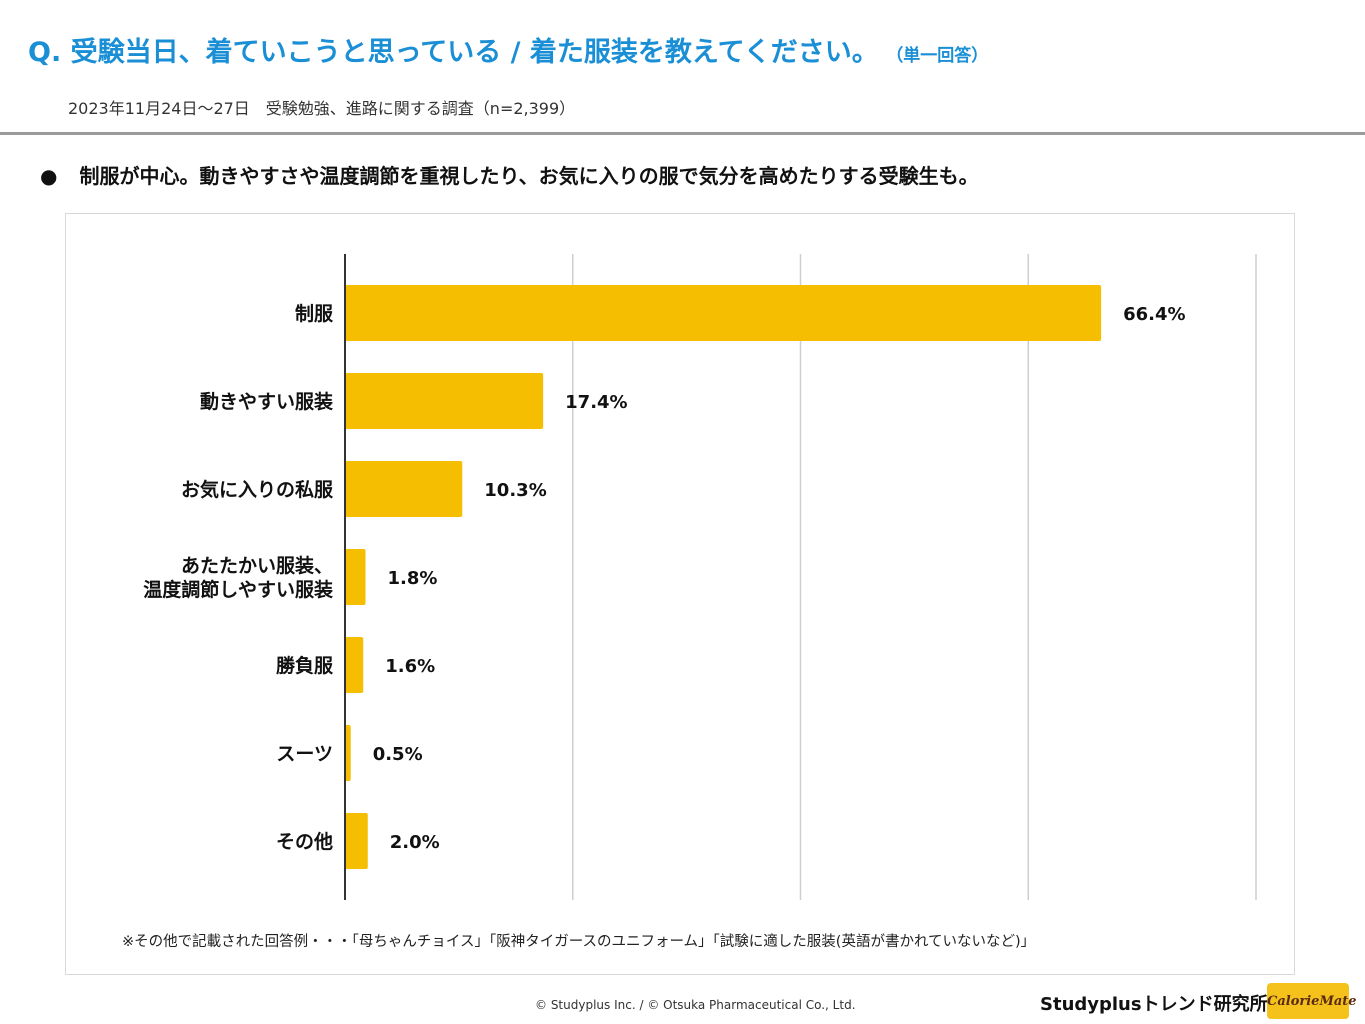  I want to click on category-label: スーツ, so click(304, 754).